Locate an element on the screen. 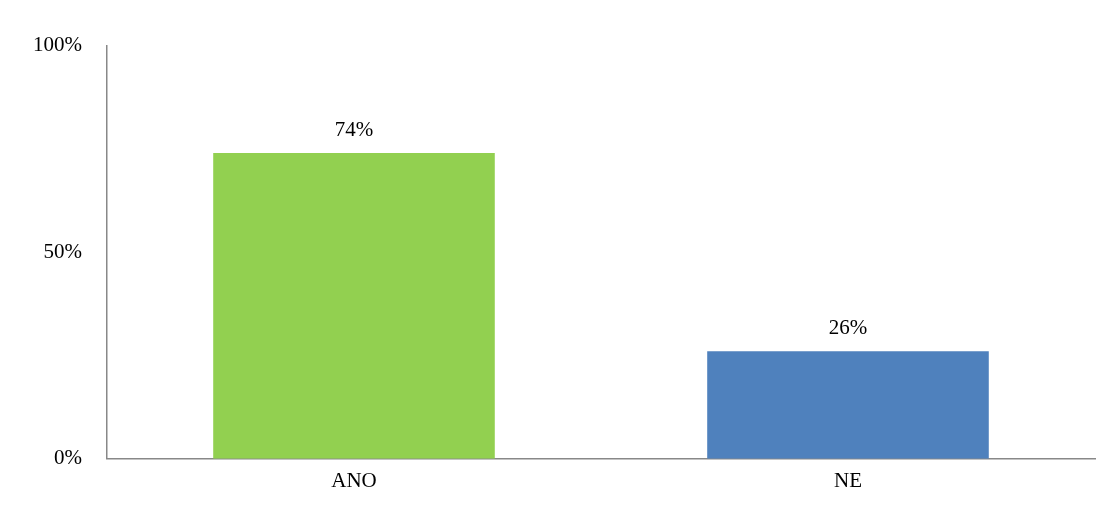  y-tick-label: 100% is located at coordinates (57, 44).